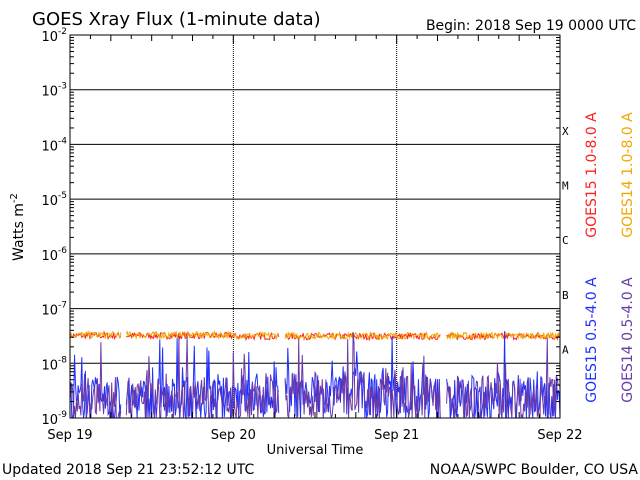 This screenshot has height=480, width=640. What do you see at coordinates (315, 335) in the screenshot?
I see `series-line-goes14-1-0-8-0-a` at bounding box center [315, 335].